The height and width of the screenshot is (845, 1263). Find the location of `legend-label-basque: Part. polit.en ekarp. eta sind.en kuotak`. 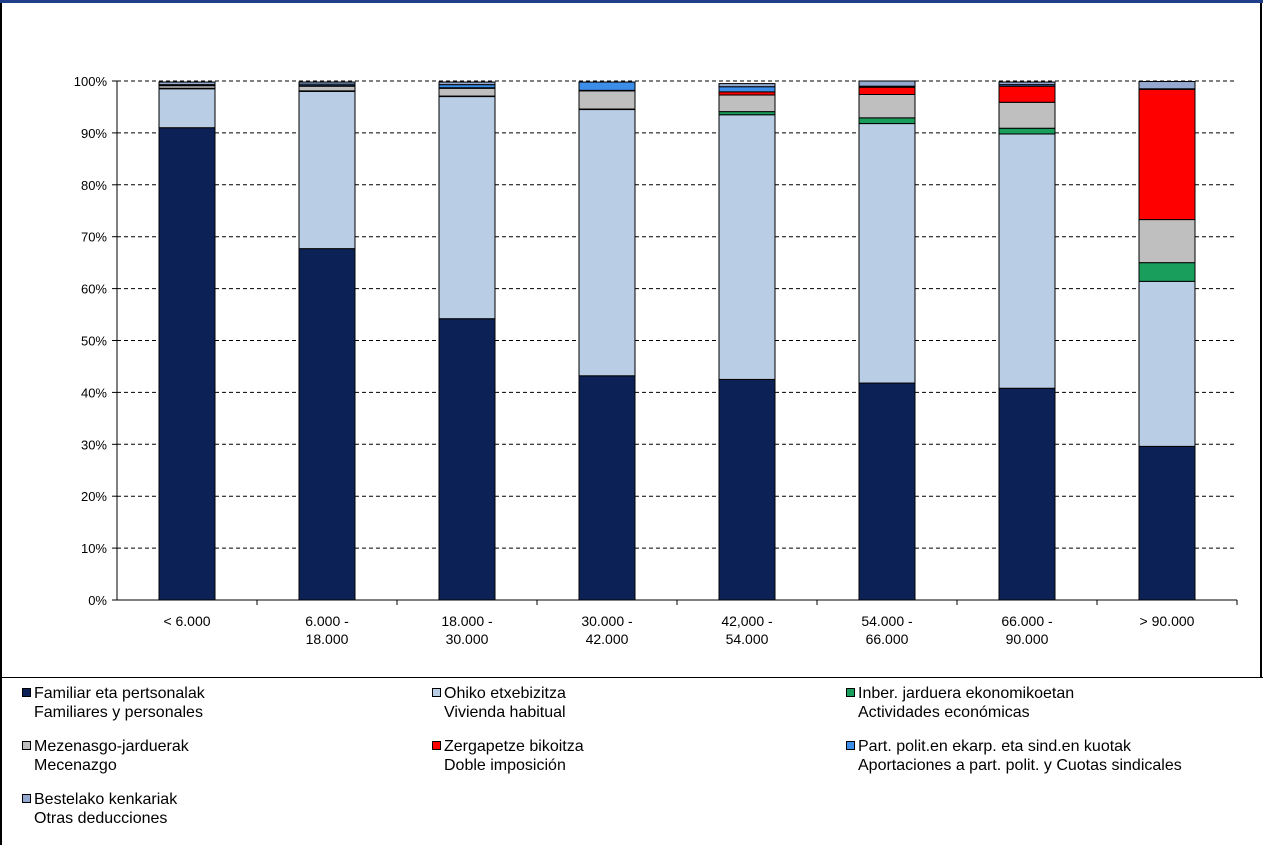

legend-label-basque: Part. polit.en ekarp. eta sind.en kuotak is located at coordinates (995, 746).